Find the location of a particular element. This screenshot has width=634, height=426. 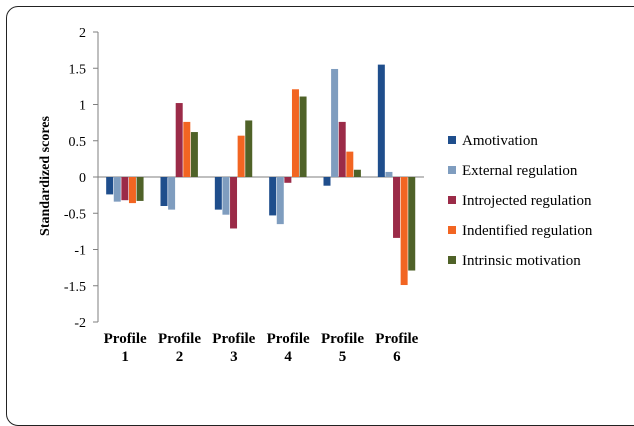

y-tick-label: 2 is located at coordinates (82, 33).